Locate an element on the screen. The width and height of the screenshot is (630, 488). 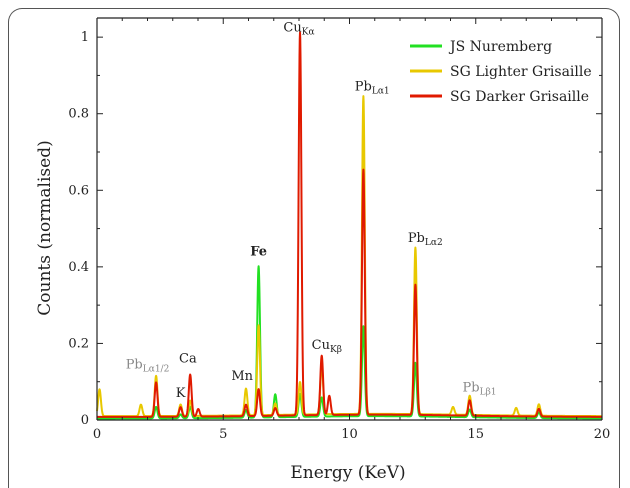
peak-annotation: Ca is located at coordinates (188, 359).